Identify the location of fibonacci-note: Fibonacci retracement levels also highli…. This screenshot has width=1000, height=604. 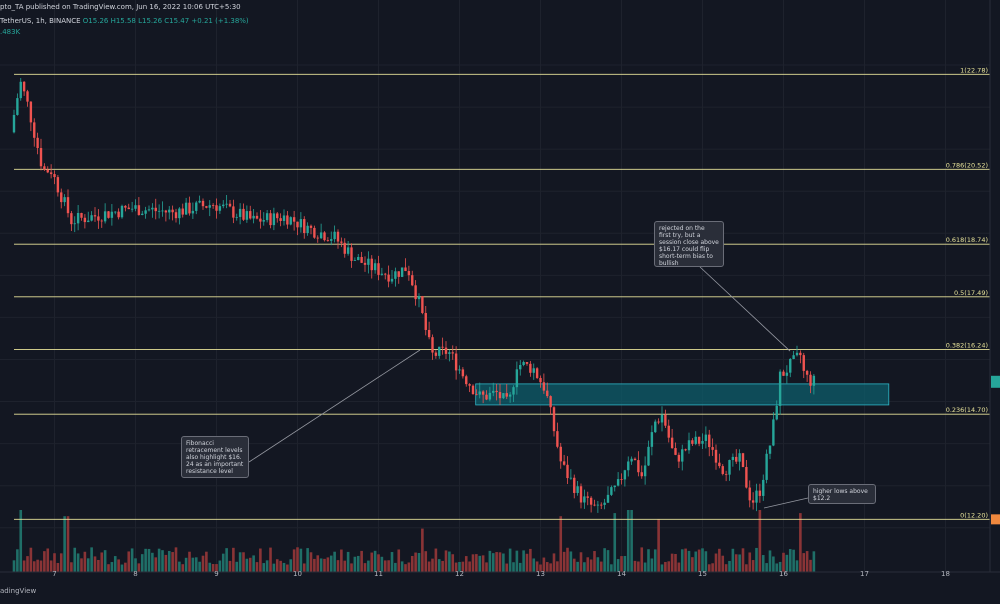
(215, 457).